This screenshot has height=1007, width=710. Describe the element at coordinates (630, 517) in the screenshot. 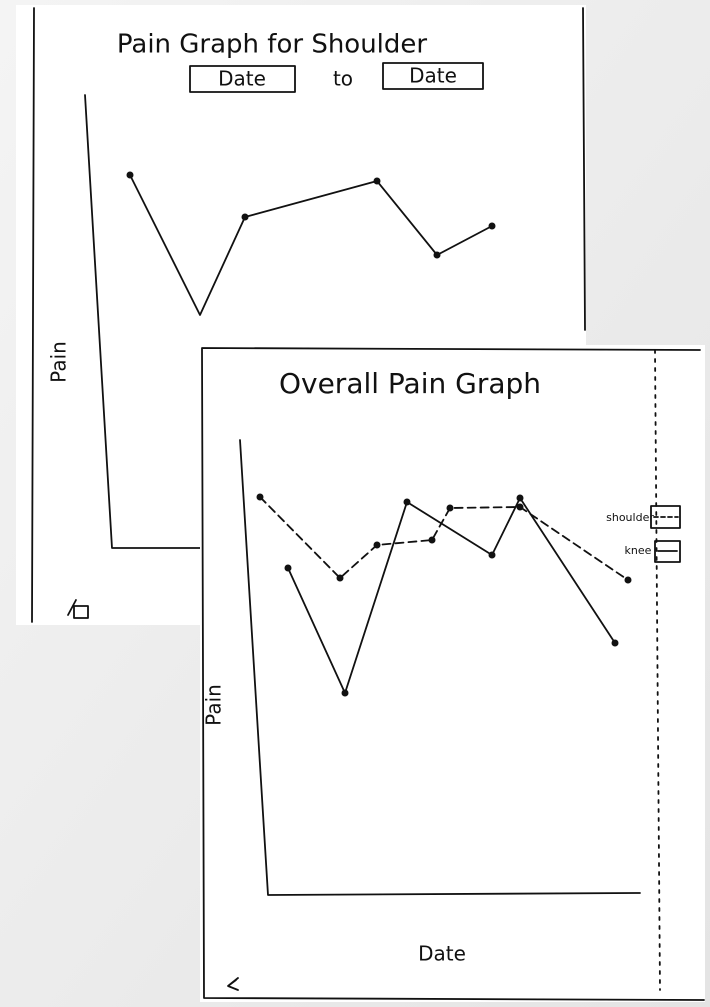

I see `legend-label: shoulder` at that location.